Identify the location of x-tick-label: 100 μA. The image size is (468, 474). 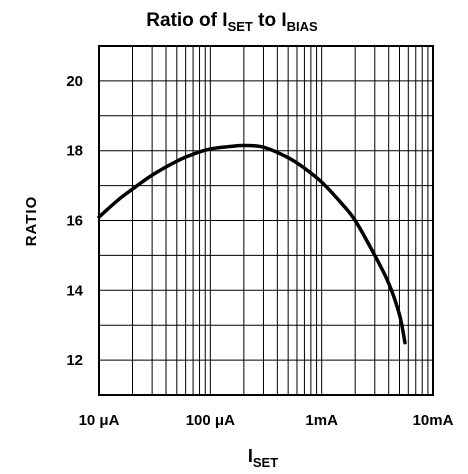
(210, 420).